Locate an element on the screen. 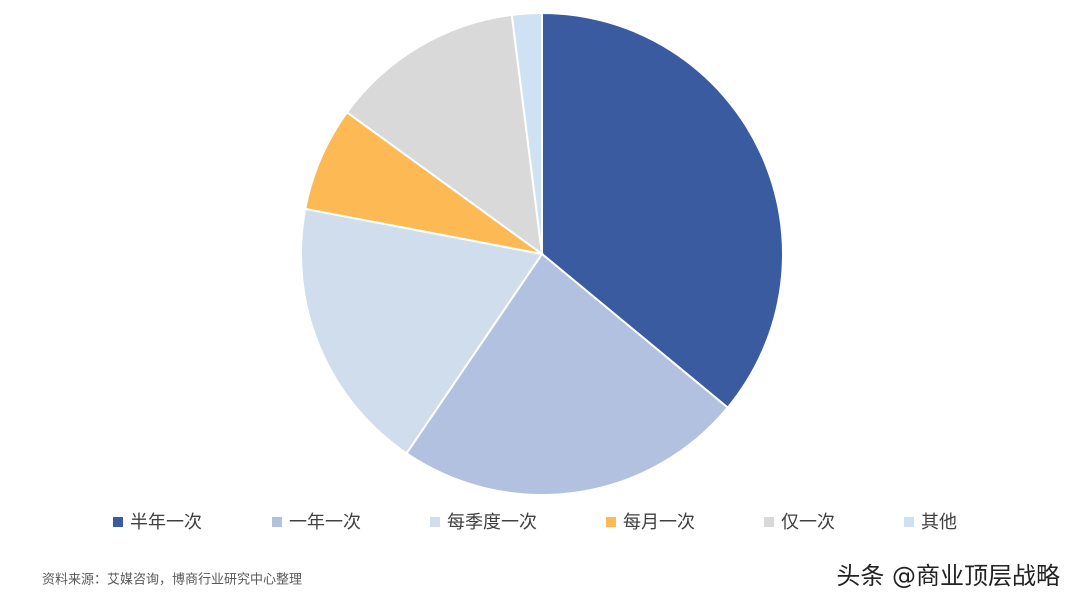  watermark: 头条 @商业顶层战略 is located at coordinates (948, 576).